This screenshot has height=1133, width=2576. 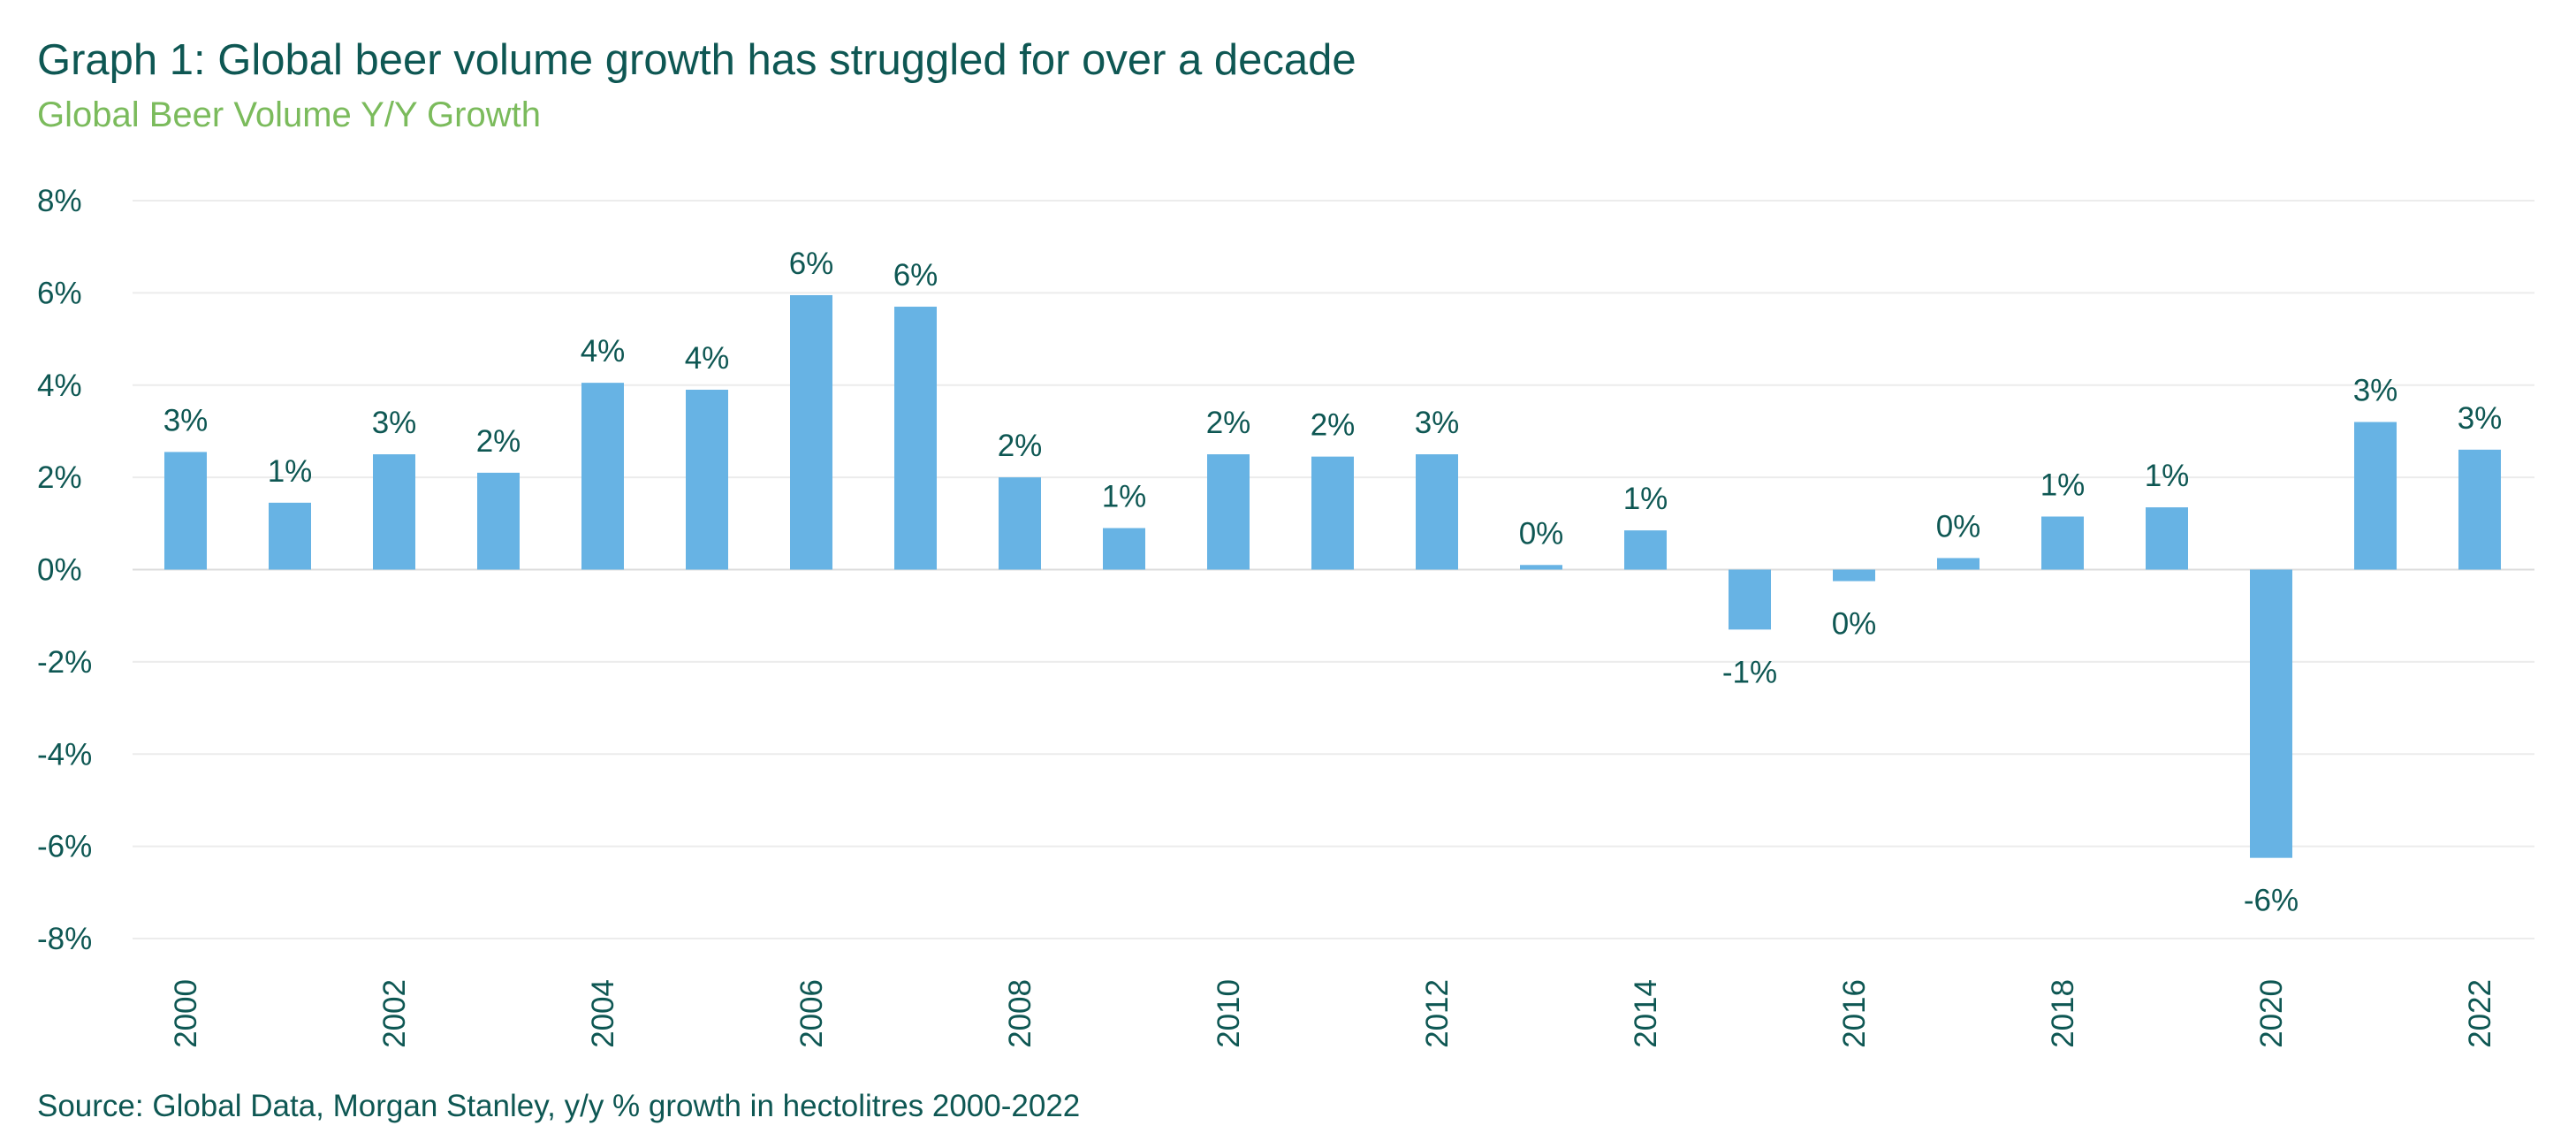 I want to click on x-tick-label: 2012, so click(x=1437, y=1014).